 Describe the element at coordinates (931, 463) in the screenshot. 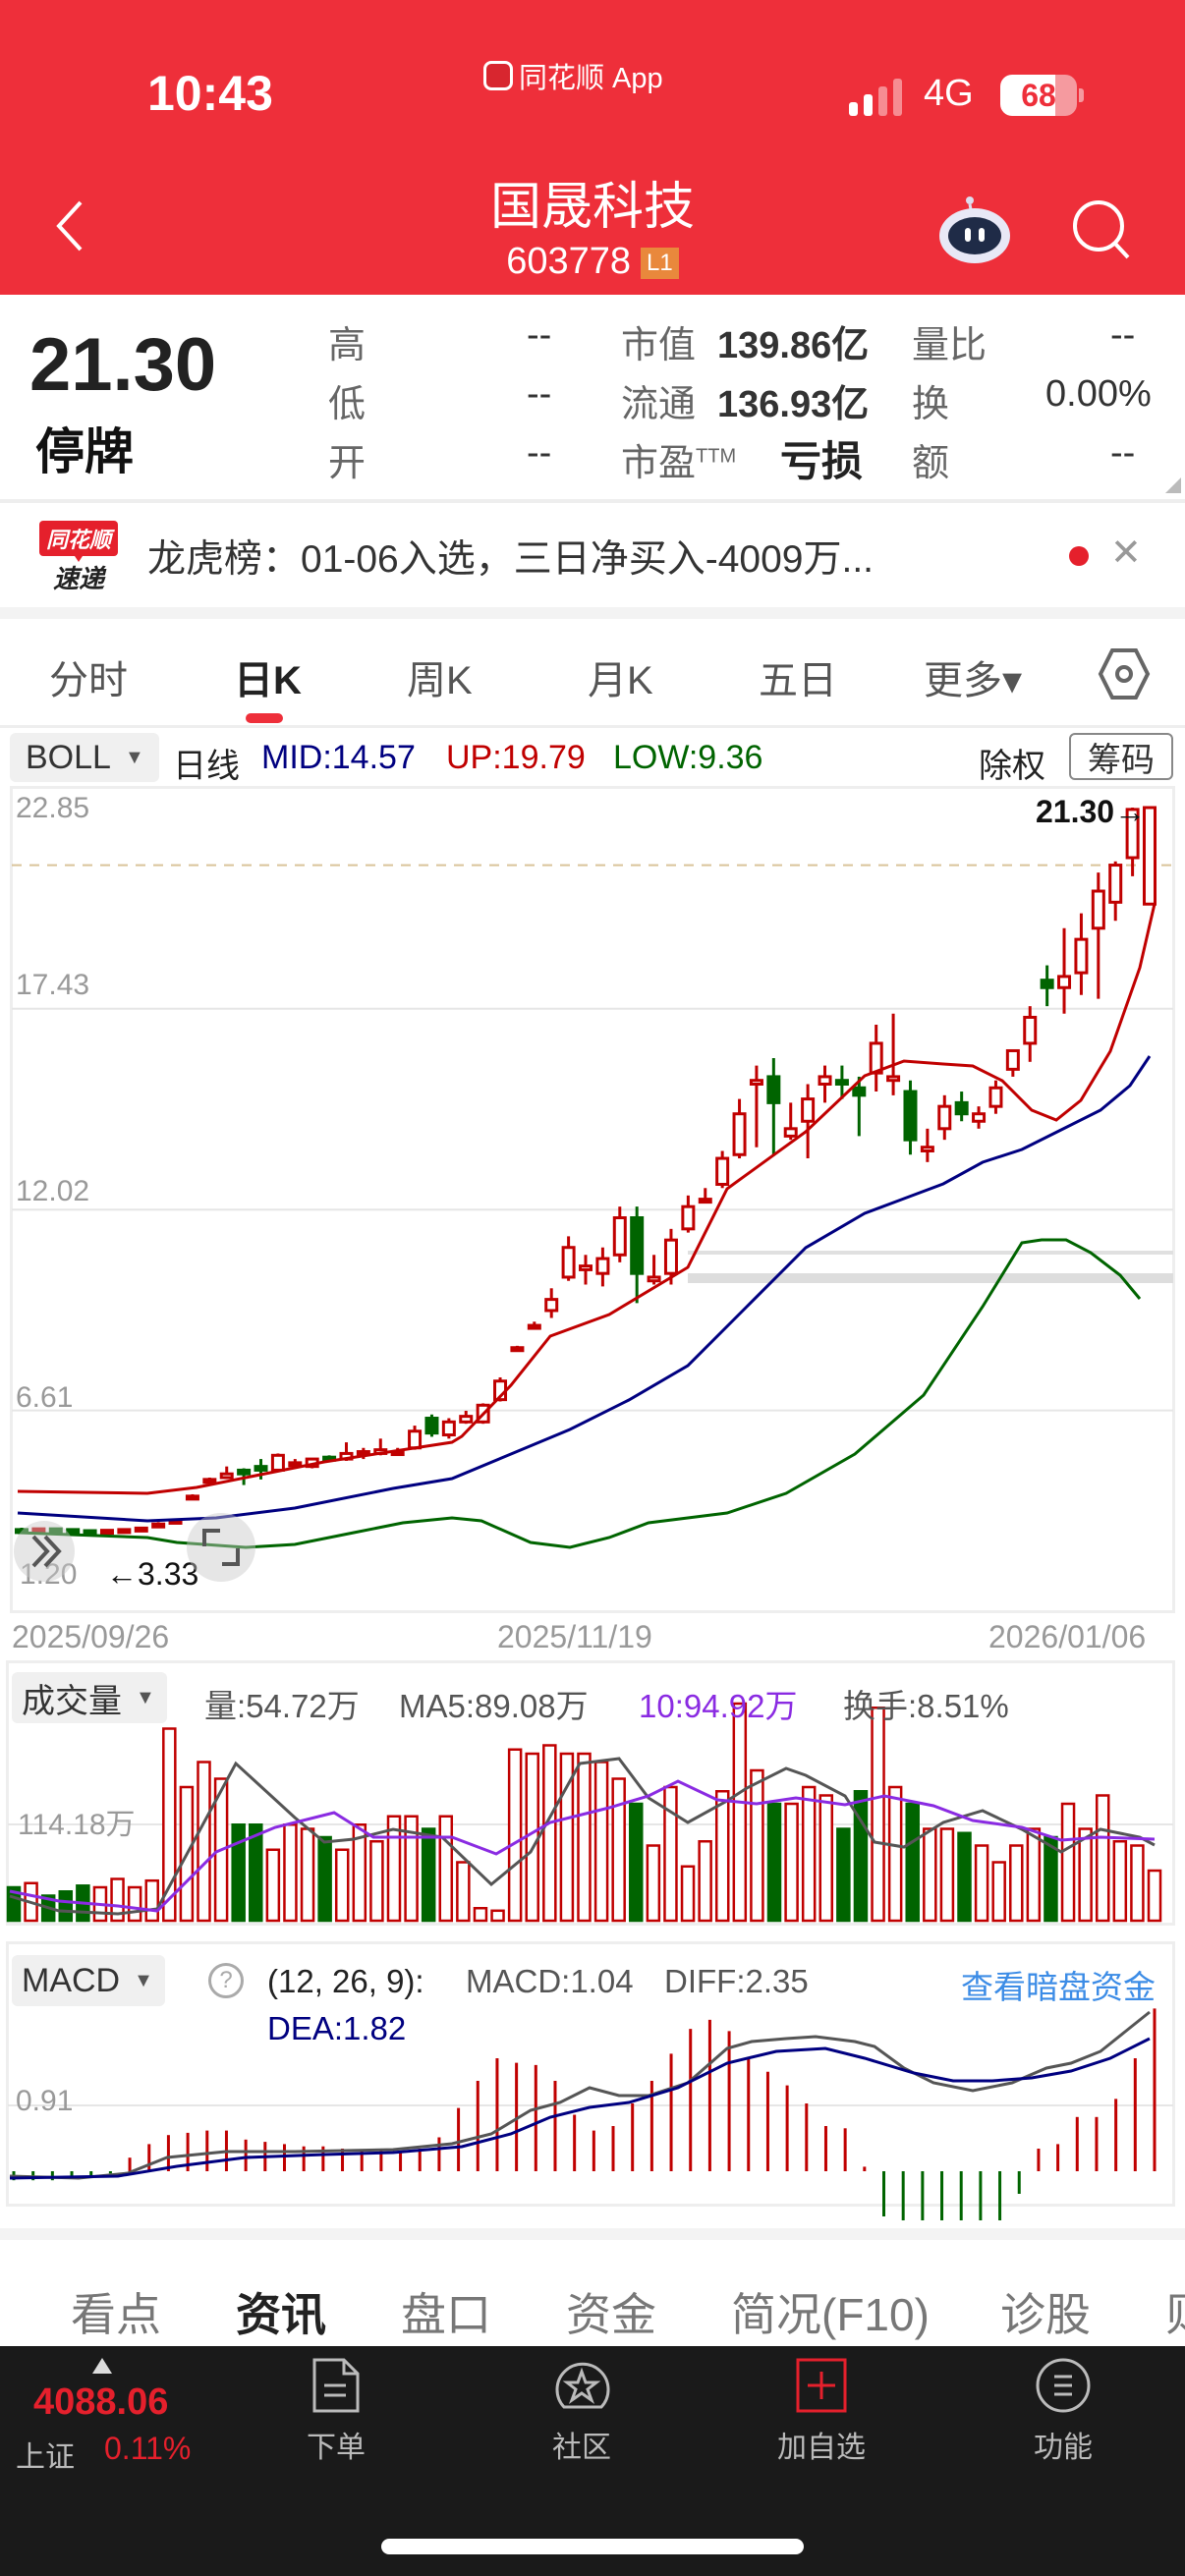

I see `label-amount: 额` at that location.